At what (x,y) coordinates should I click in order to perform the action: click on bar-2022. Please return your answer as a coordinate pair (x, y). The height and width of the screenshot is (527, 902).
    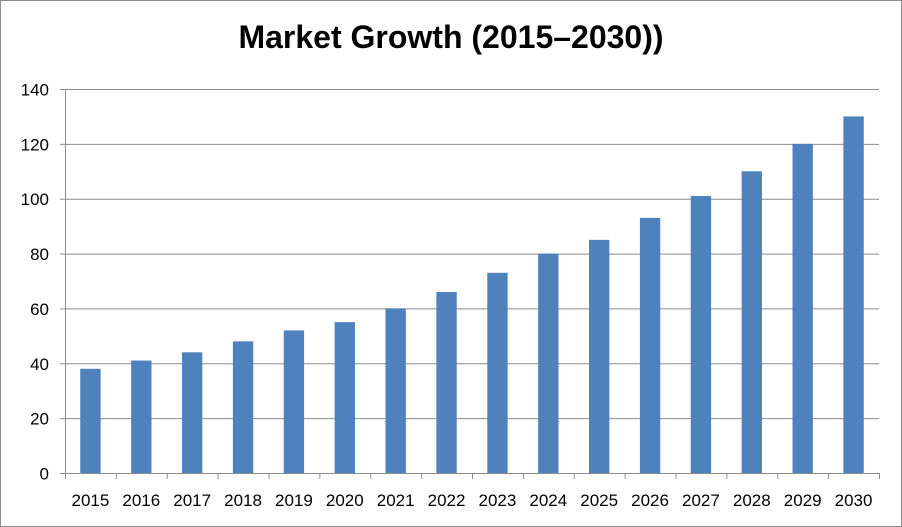
    Looking at the image, I should click on (446, 382).